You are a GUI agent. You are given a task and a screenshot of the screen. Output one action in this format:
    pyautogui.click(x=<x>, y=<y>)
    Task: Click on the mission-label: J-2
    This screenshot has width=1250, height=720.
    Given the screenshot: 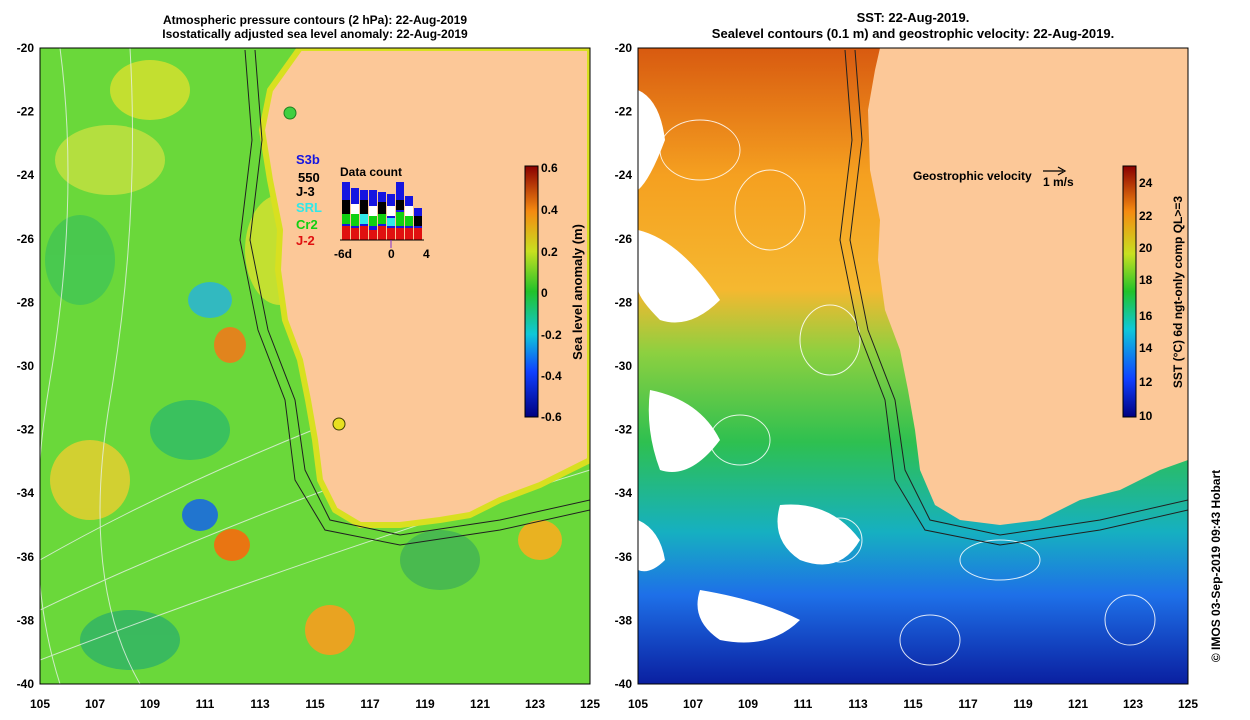 What is the action you would take?
    pyautogui.click(x=305, y=240)
    